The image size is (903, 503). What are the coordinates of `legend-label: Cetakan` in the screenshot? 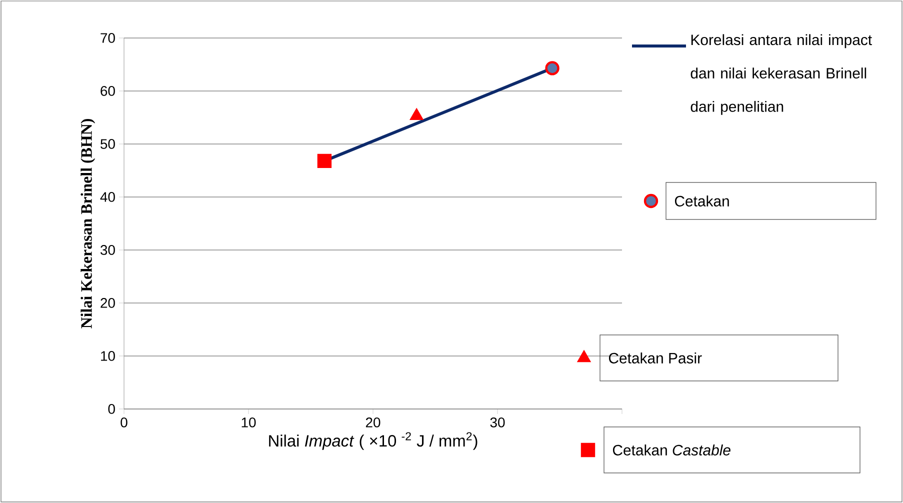 It's located at (701, 201).